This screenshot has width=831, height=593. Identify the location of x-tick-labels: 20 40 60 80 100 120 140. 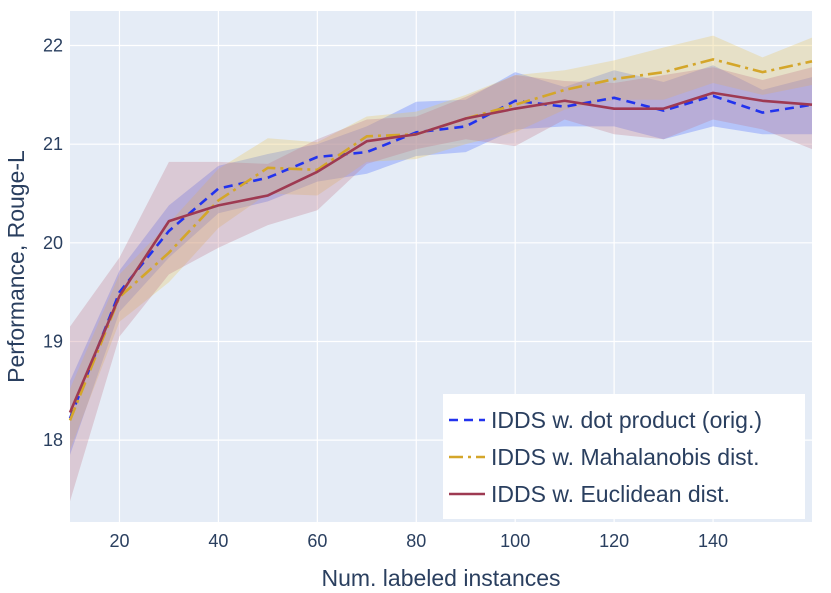
(418, 541).